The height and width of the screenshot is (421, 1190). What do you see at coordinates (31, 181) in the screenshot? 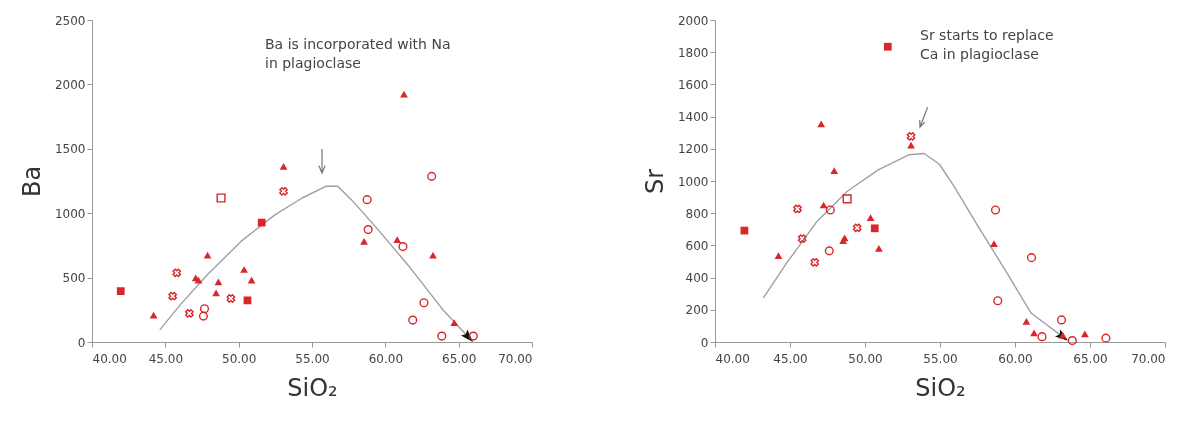
I see `y-axis-title: Ba` at bounding box center [31, 181].